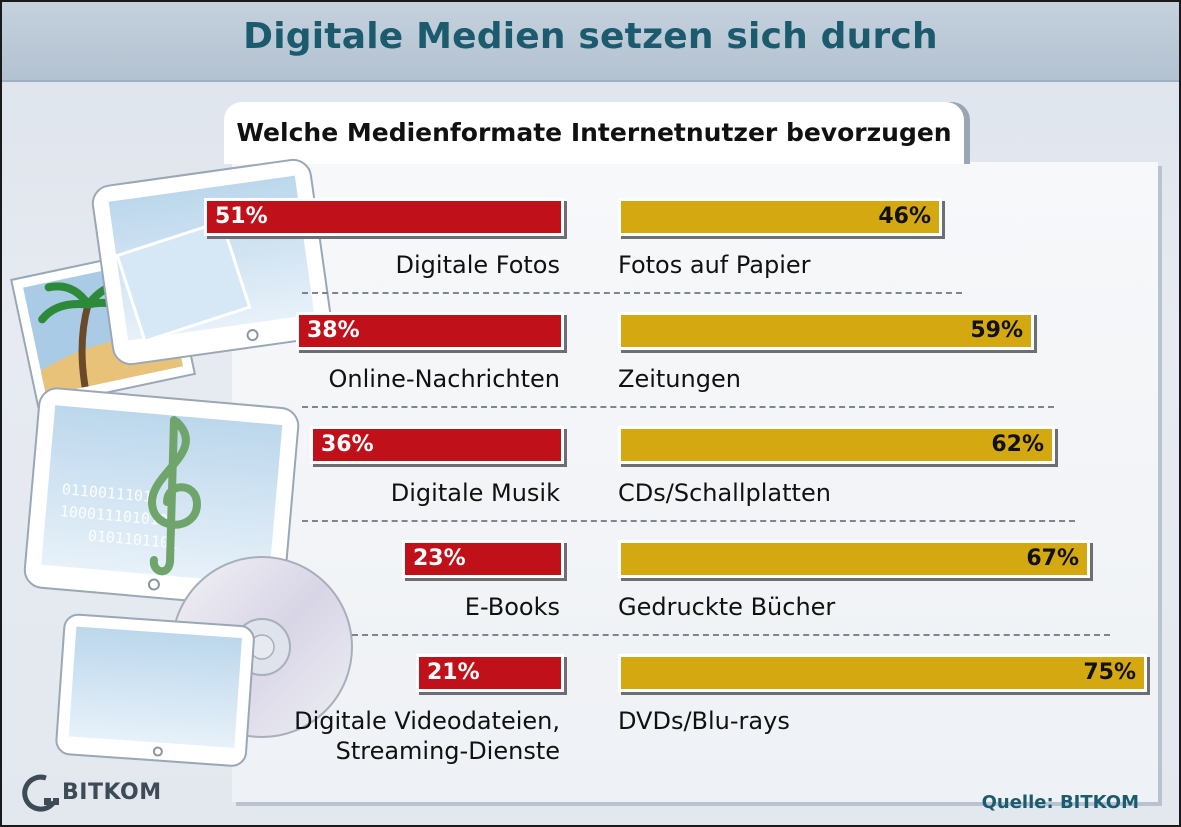  Describe the element at coordinates (444, 379) in the screenshot. I see `digital-category-label: Online-Nachrichten` at that location.